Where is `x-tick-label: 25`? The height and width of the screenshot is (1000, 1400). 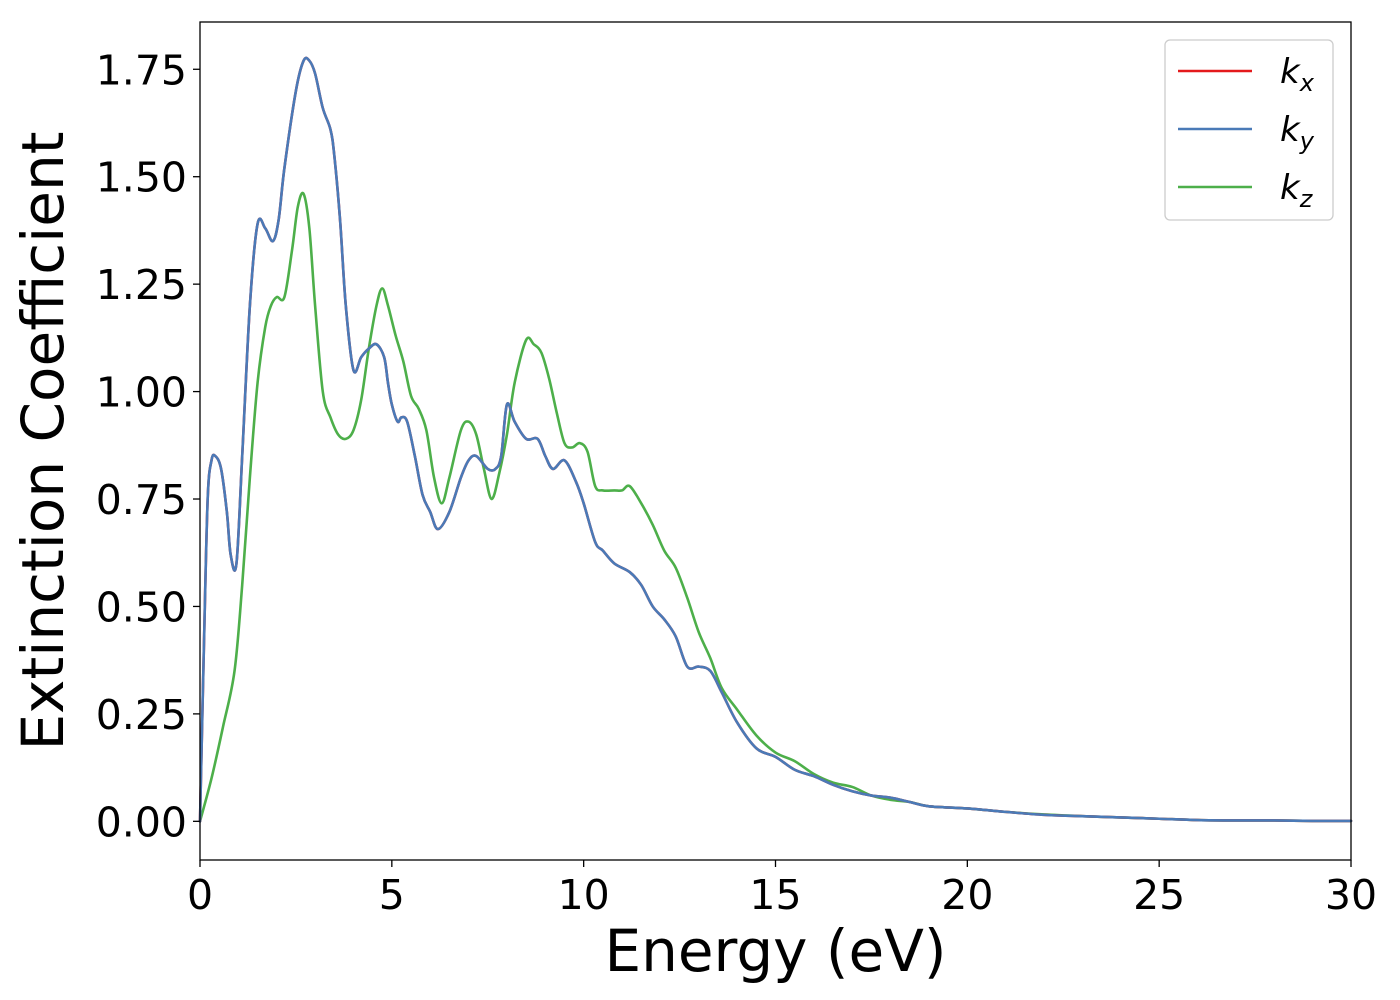
x-tick-label: 25 is located at coordinates (1159, 895).